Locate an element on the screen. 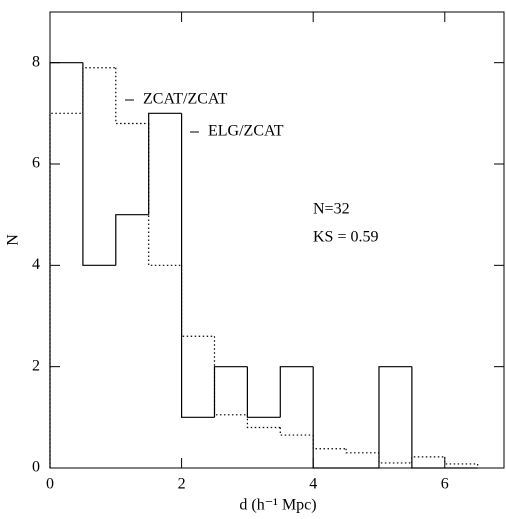 Image resolution: width=506 pixels, height=519 pixels. legend-label: ZCAT/ZCAT is located at coordinates (185, 99).